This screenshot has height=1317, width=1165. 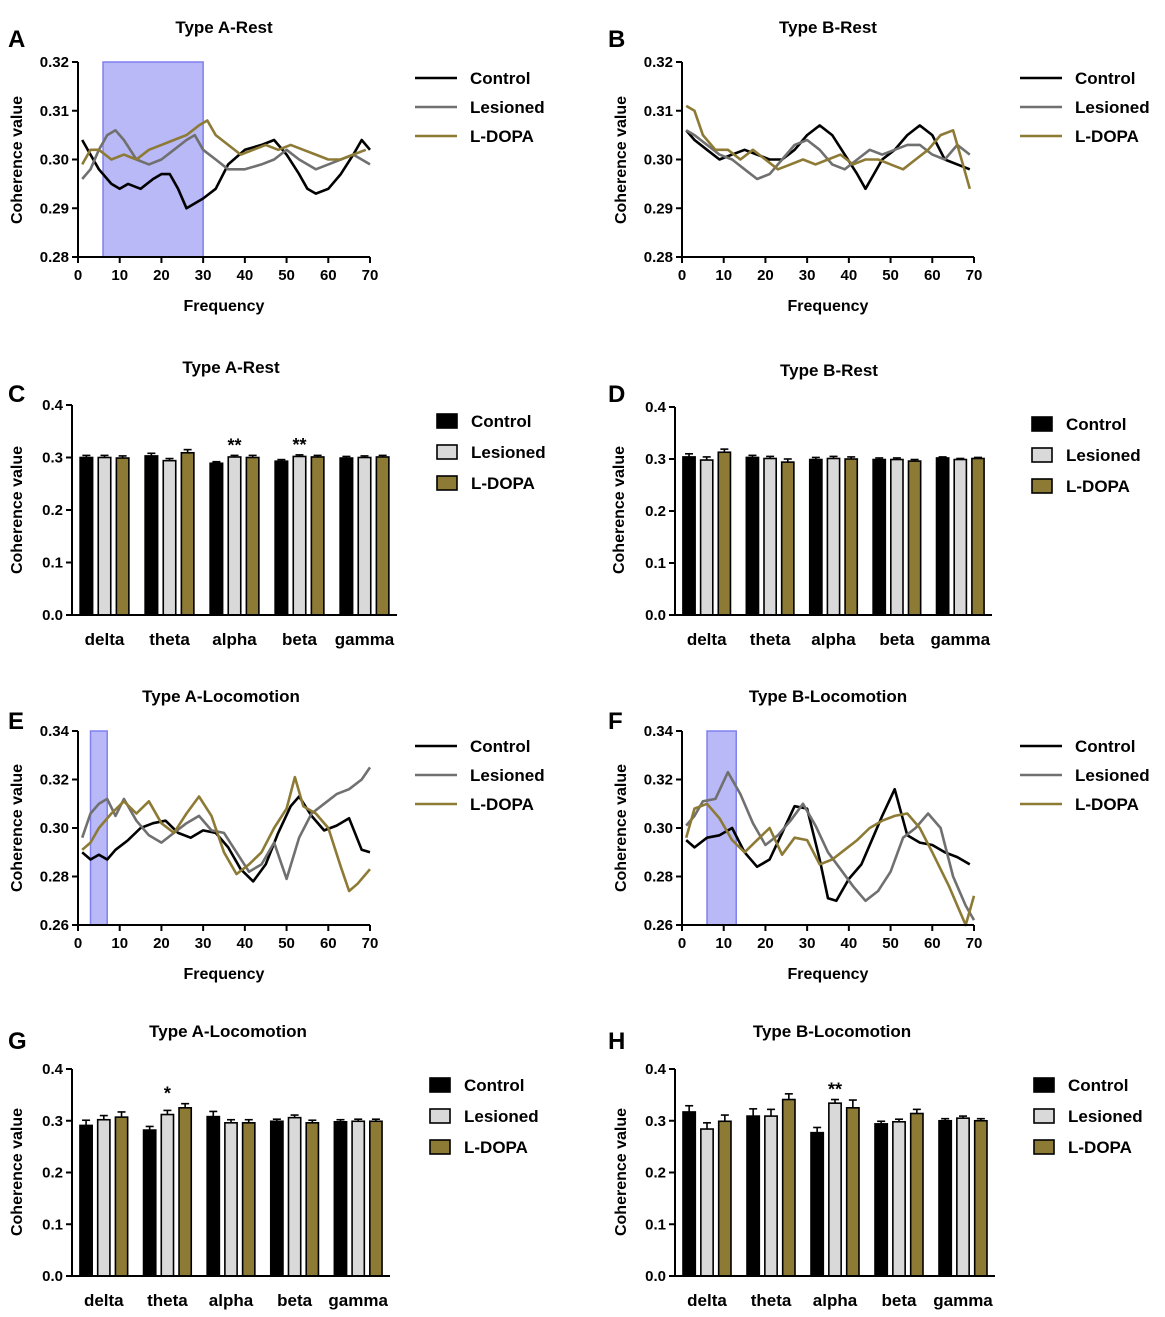 I want to click on legend-swatch-lesioned, so click(x=447, y=452).